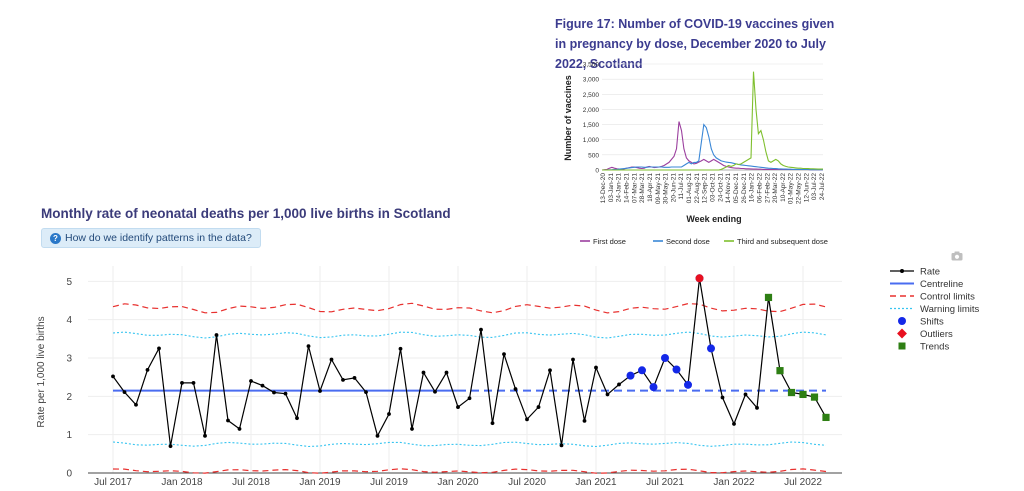 This screenshot has height=491, width=1024. What do you see at coordinates (158, 238) in the screenshot?
I see `help-button-label: How do we identify patterns in the data?` at bounding box center [158, 238].